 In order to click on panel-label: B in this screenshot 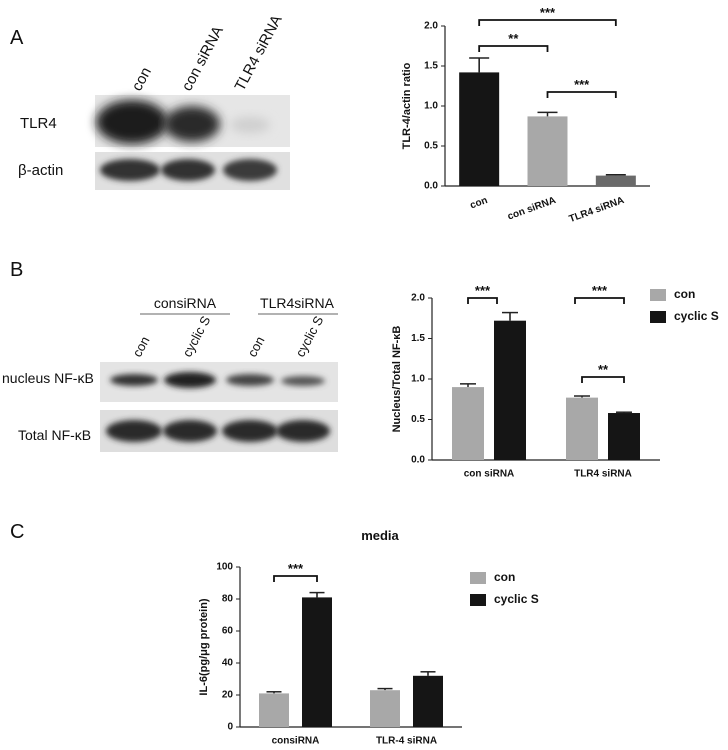, I will do `click(16, 270)`.